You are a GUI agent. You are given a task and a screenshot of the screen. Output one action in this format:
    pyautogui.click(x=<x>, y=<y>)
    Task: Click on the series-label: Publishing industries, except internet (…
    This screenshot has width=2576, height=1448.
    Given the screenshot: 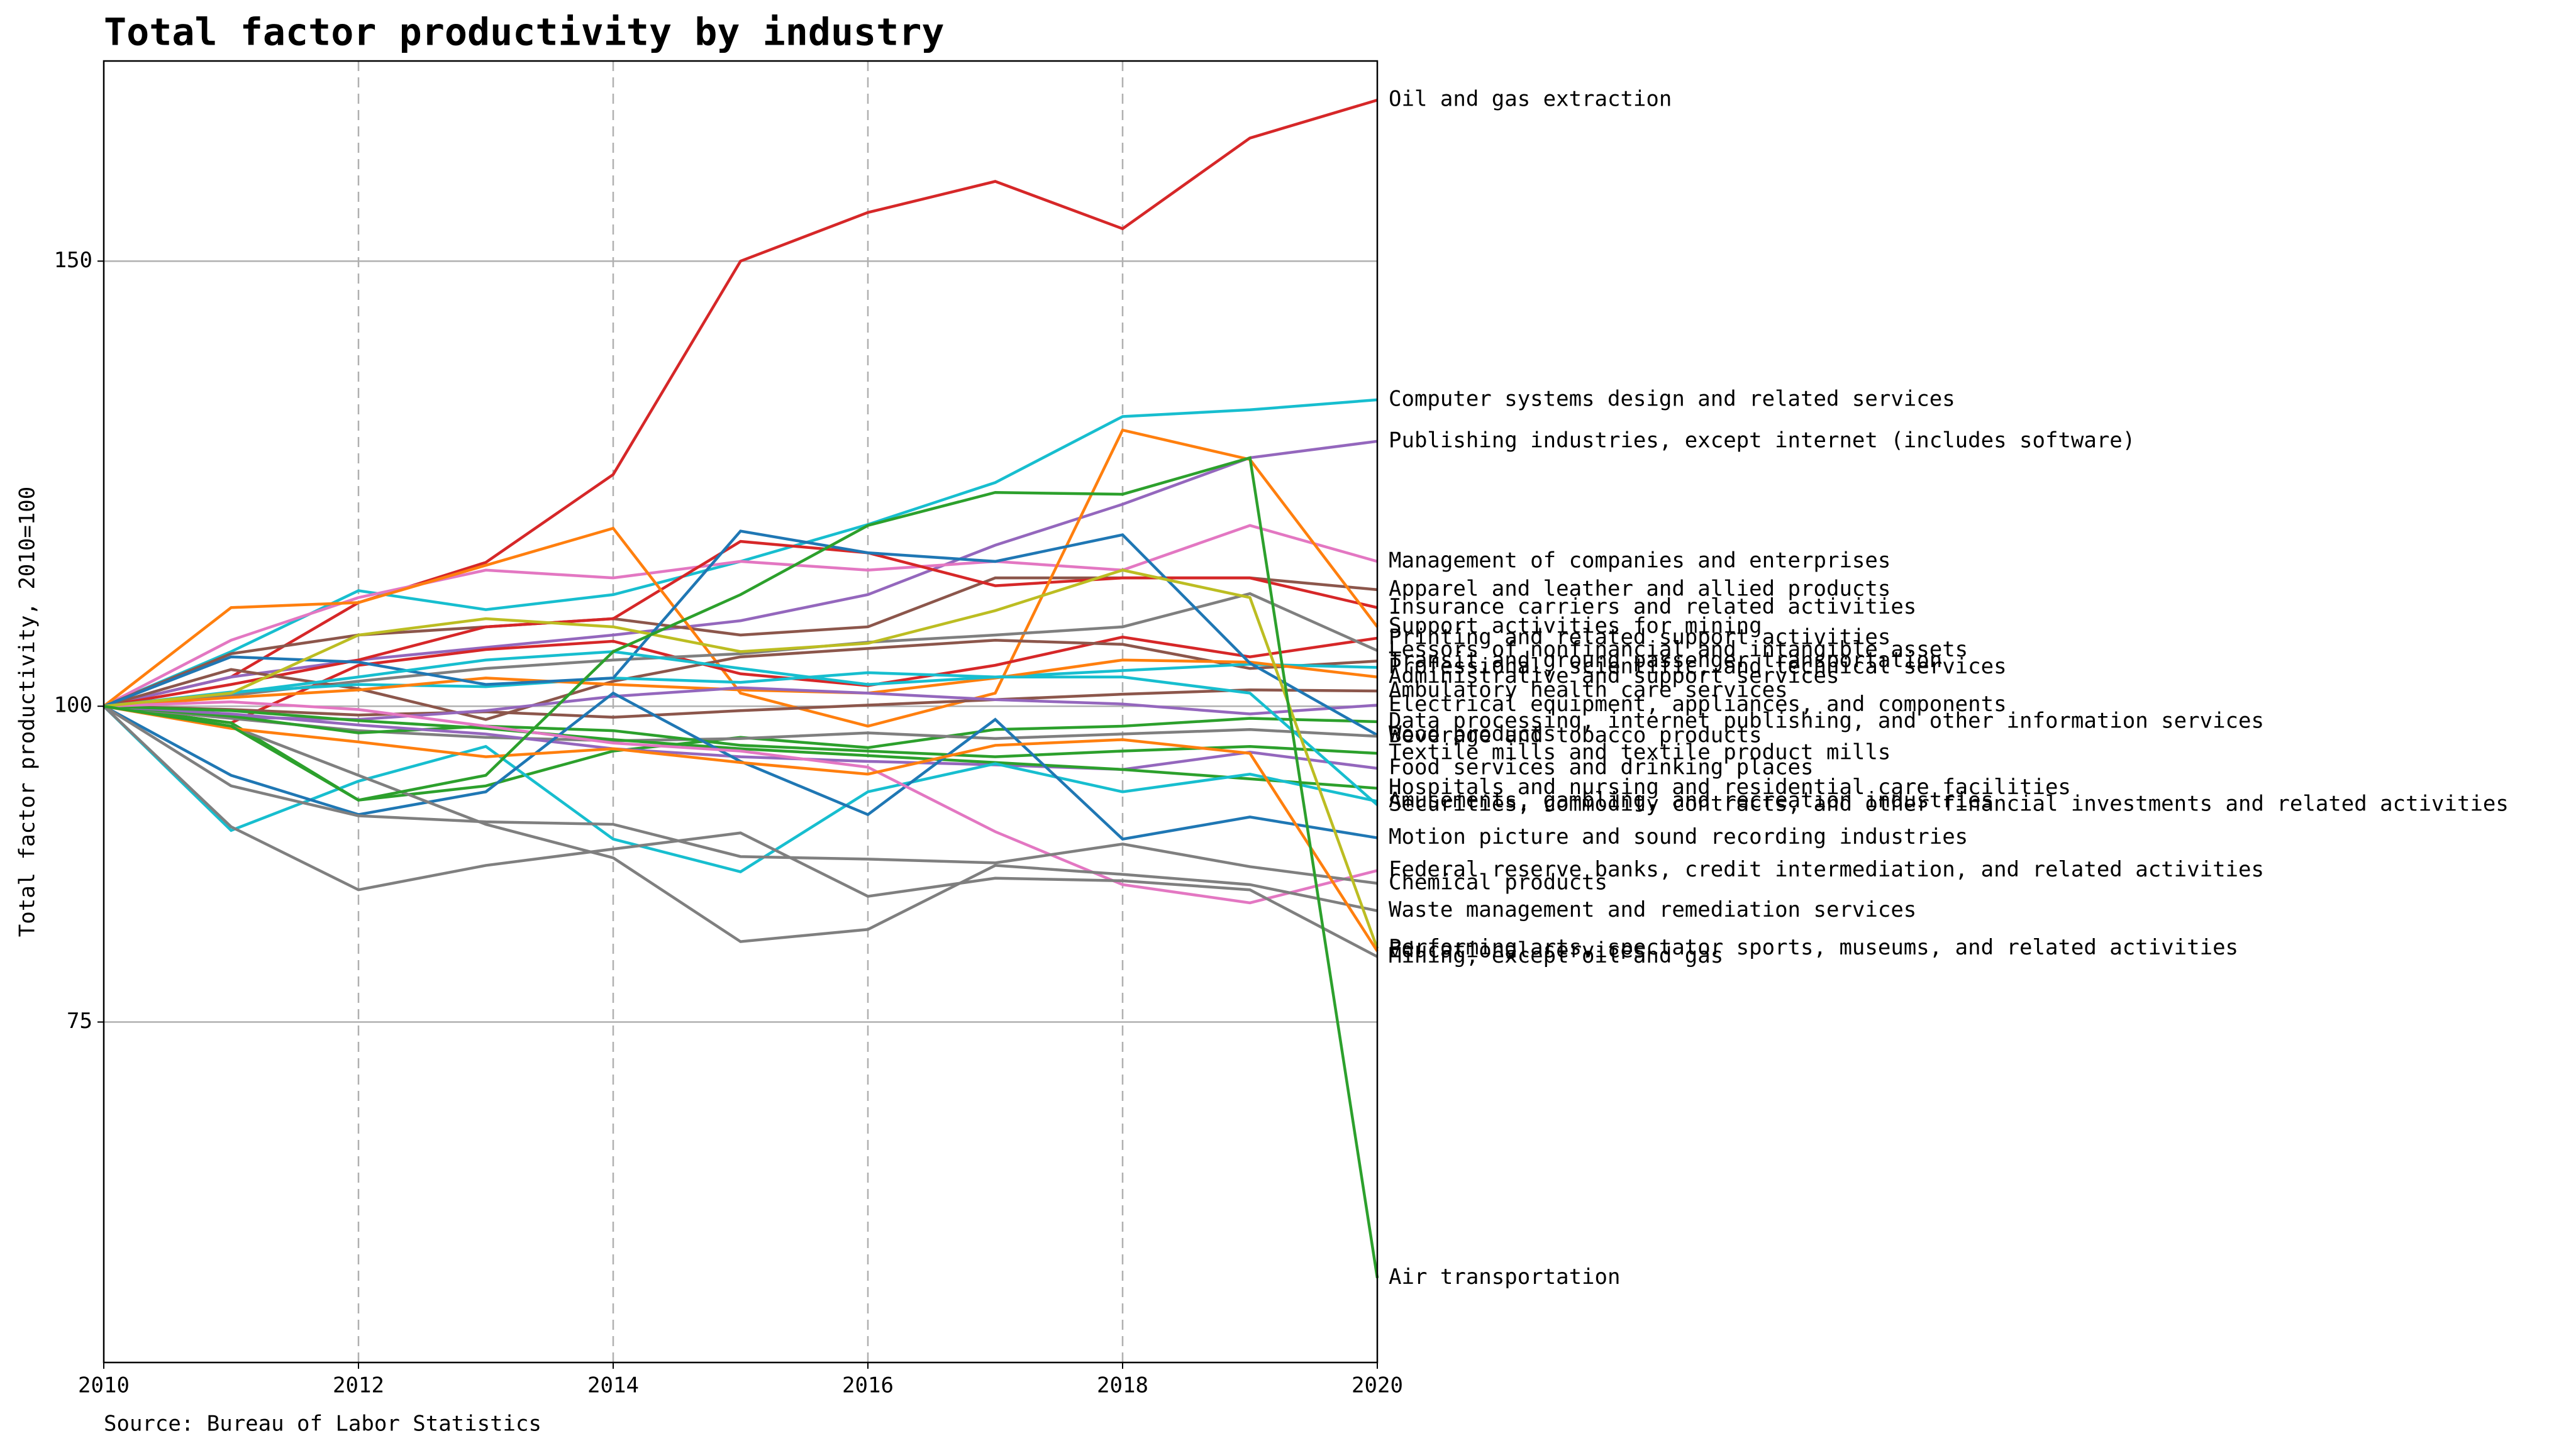 What is the action you would take?
    pyautogui.click(x=1762, y=440)
    